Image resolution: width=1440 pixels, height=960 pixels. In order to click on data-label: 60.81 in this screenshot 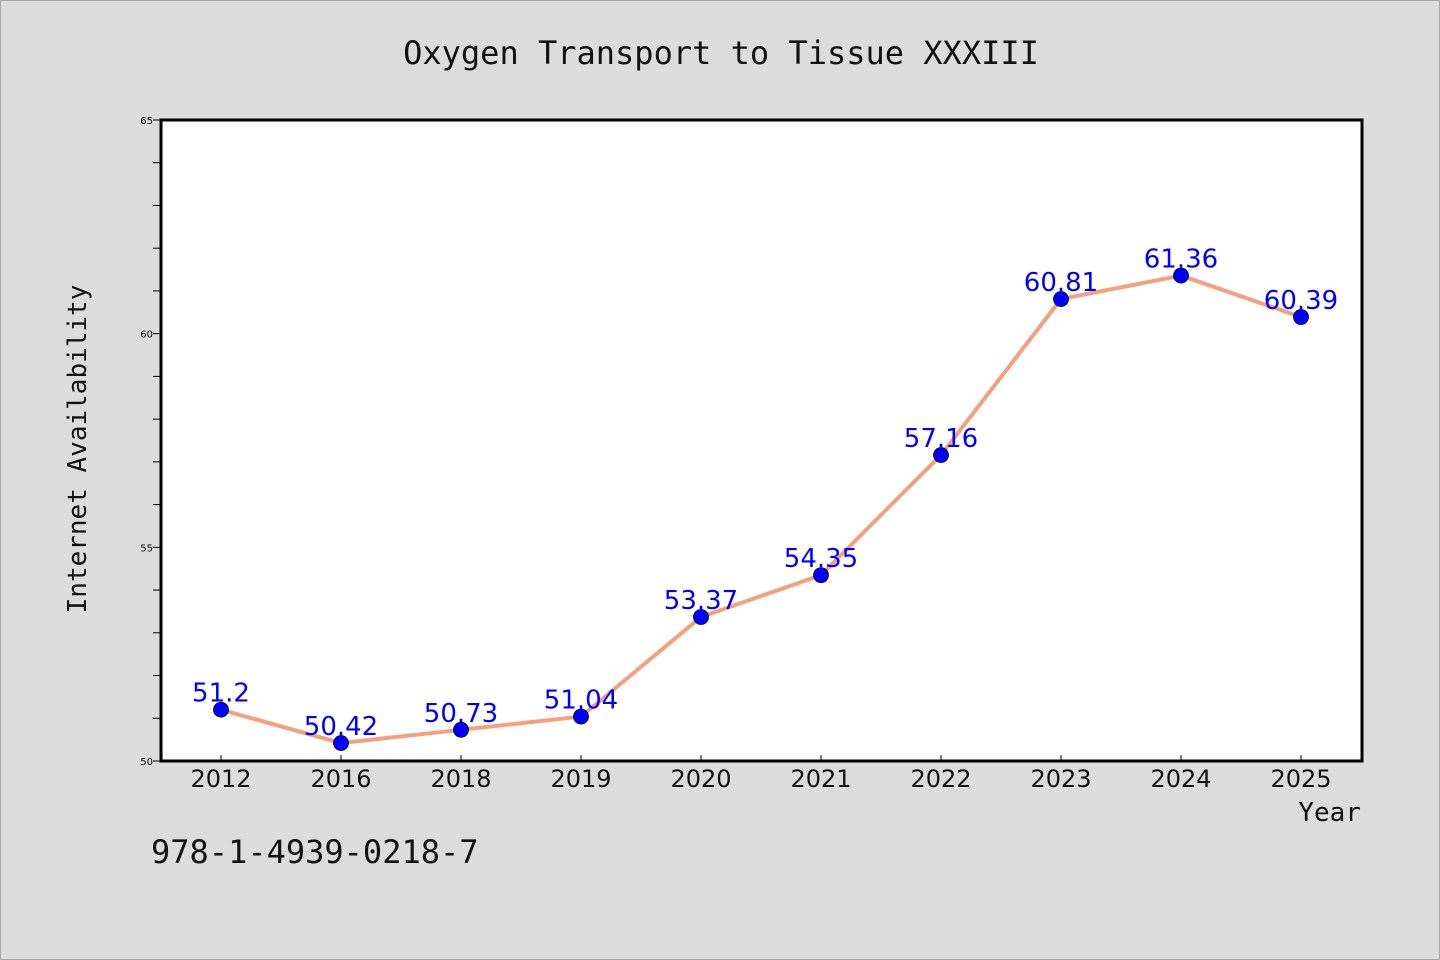, I will do `click(1061, 283)`.